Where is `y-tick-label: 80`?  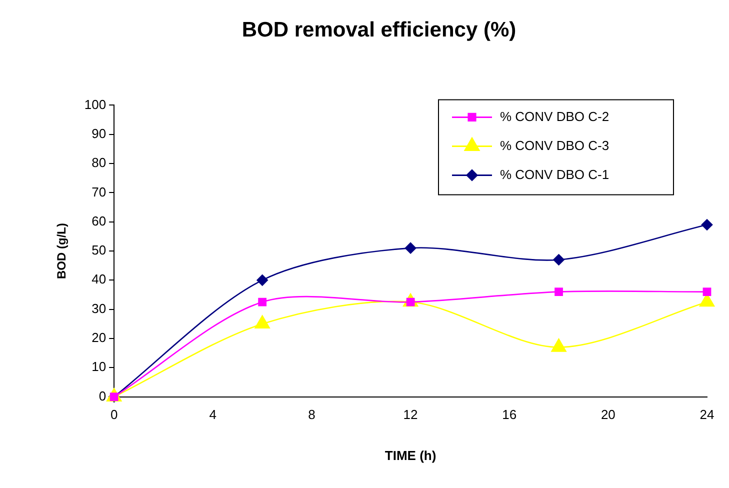 y-tick-label: 80 is located at coordinates (99, 162).